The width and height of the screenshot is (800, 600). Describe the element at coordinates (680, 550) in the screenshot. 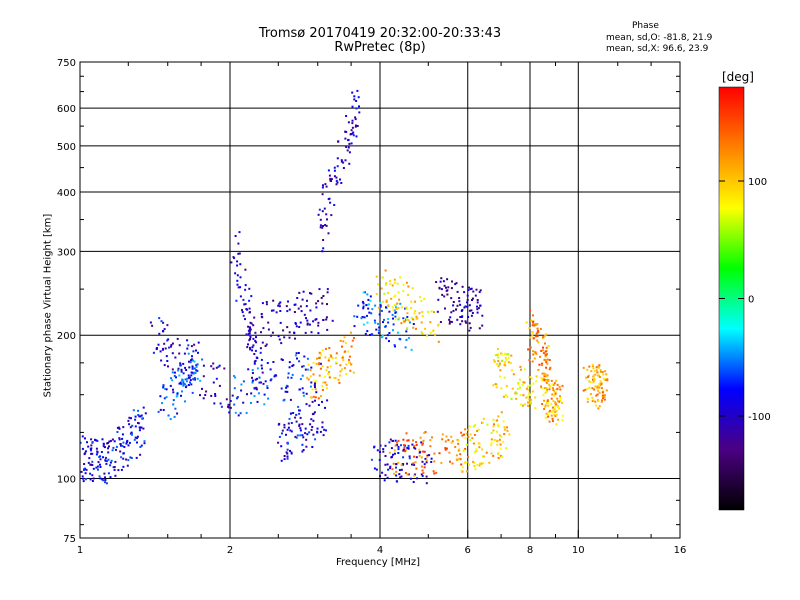

I see `x-tick-label: 16` at that location.